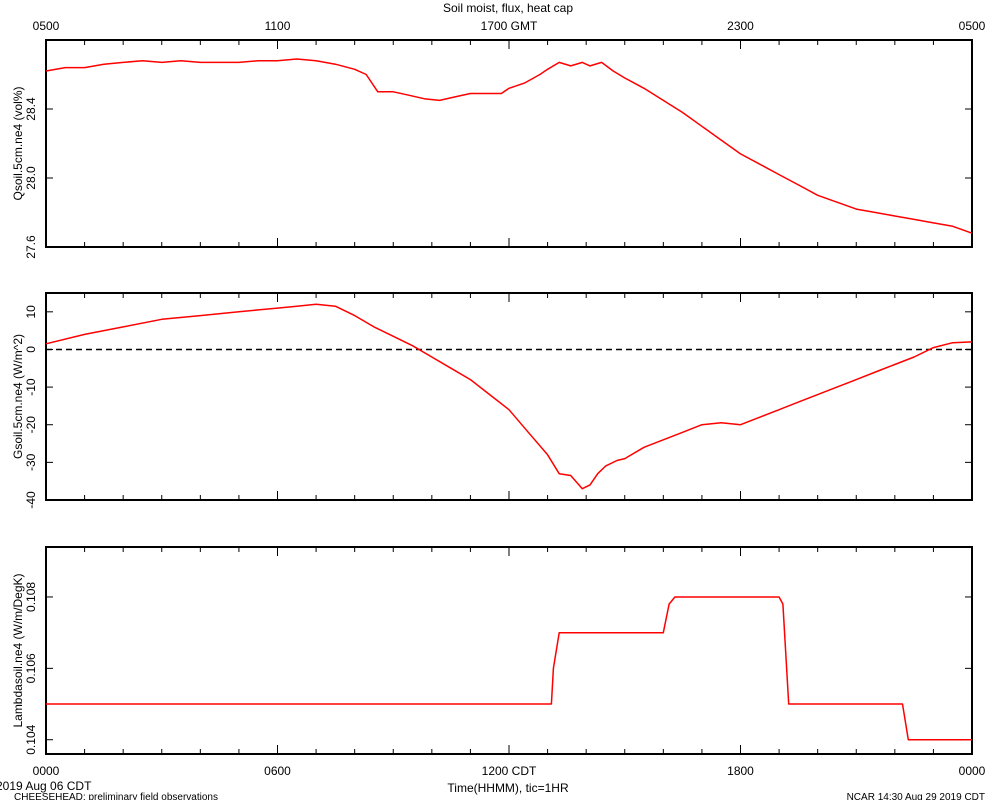 The height and width of the screenshot is (800, 1000). I want to click on y-tick-label: -40, so click(31, 500).